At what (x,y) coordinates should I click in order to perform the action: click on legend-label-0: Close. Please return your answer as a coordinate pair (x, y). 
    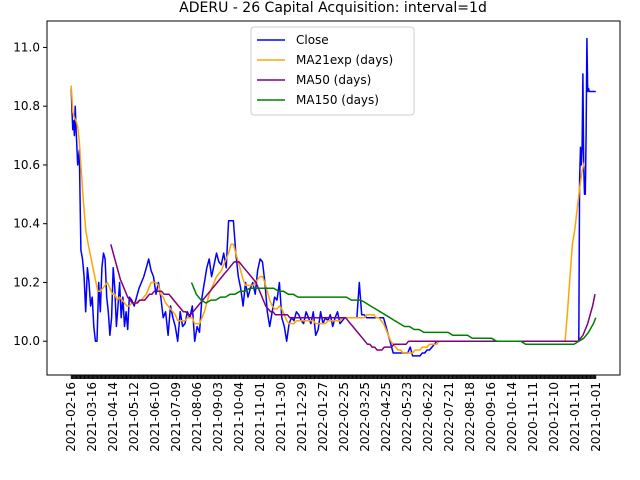
    Looking at the image, I should click on (312, 40).